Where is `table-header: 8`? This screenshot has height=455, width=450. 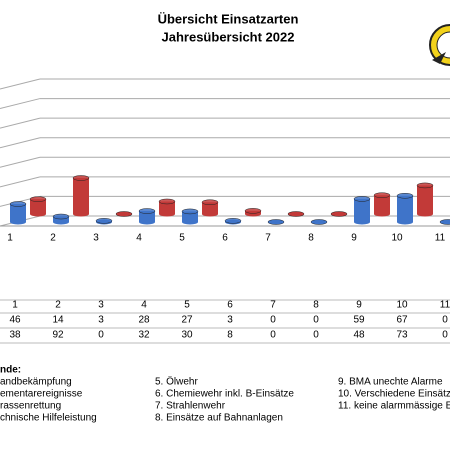
table-header: 8 is located at coordinates (316, 305).